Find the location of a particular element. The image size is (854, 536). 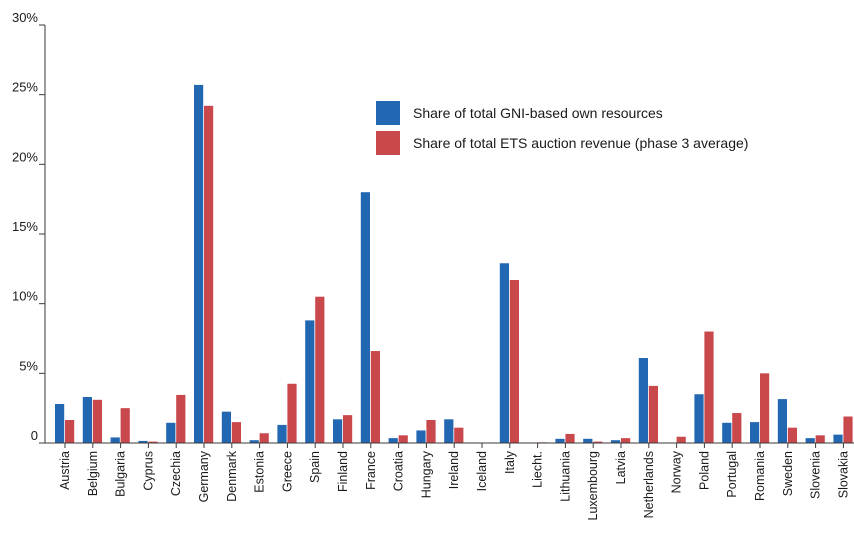

y-tick-label: 0 is located at coordinates (34, 435).